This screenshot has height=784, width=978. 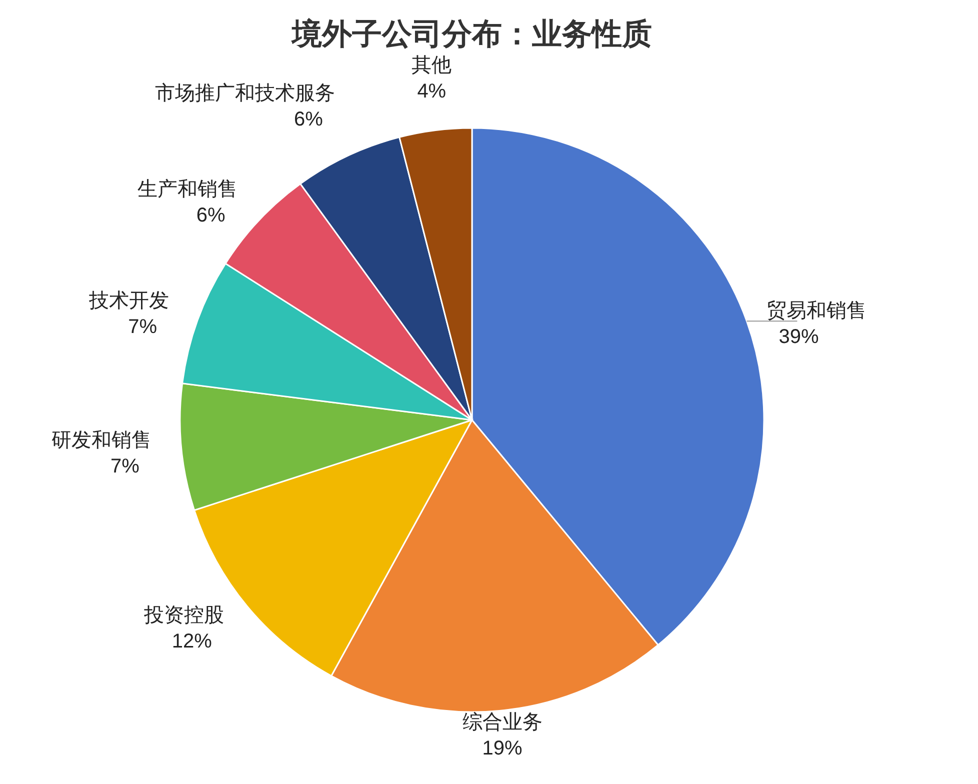 What do you see at coordinates (192, 641) in the screenshot?
I see `data-label: 12%` at bounding box center [192, 641].